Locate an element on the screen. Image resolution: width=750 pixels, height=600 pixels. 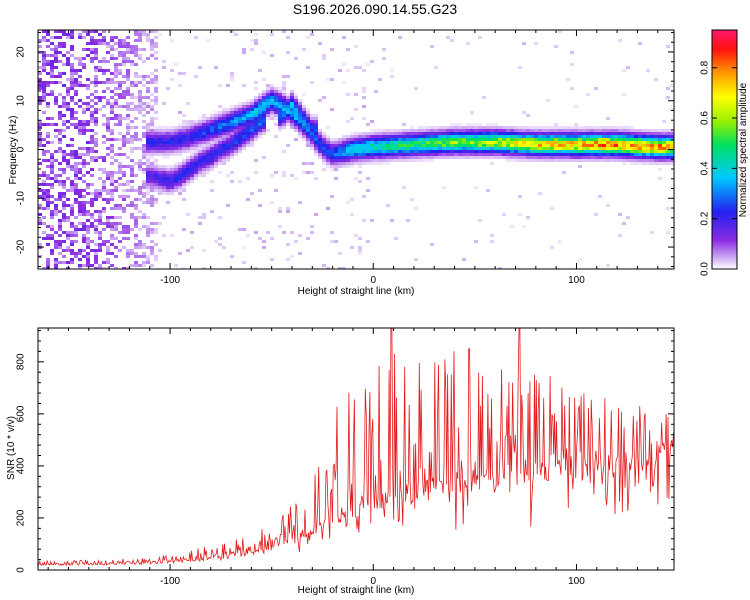
colorbar-label: Normalized spectral amplitude is located at coordinates (743, 149).